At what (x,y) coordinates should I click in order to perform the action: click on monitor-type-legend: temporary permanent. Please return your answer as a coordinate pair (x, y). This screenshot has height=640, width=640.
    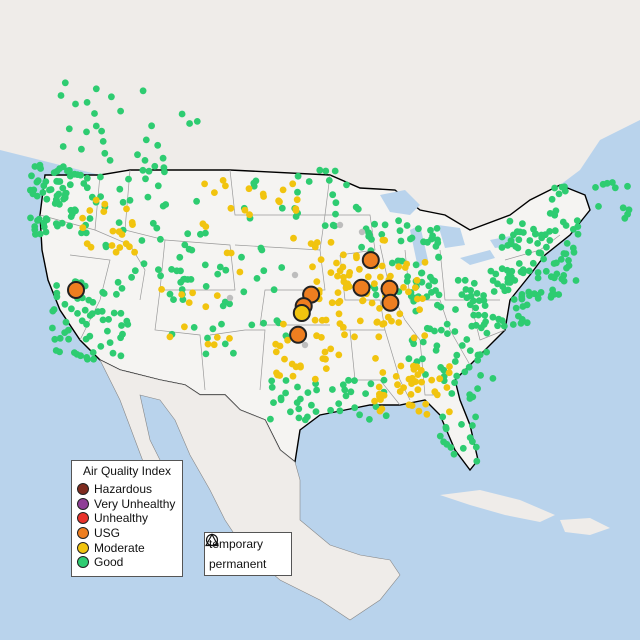
    Looking at the image, I should click on (248, 554).